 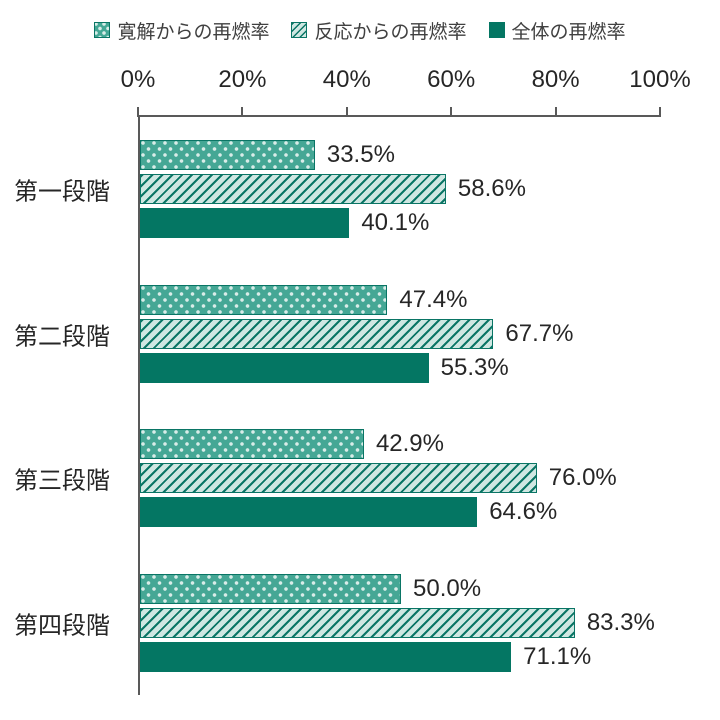 What do you see at coordinates (102, 30) in the screenshot?
I see `legend-swatch-dots` at bounding box center [102, 30].